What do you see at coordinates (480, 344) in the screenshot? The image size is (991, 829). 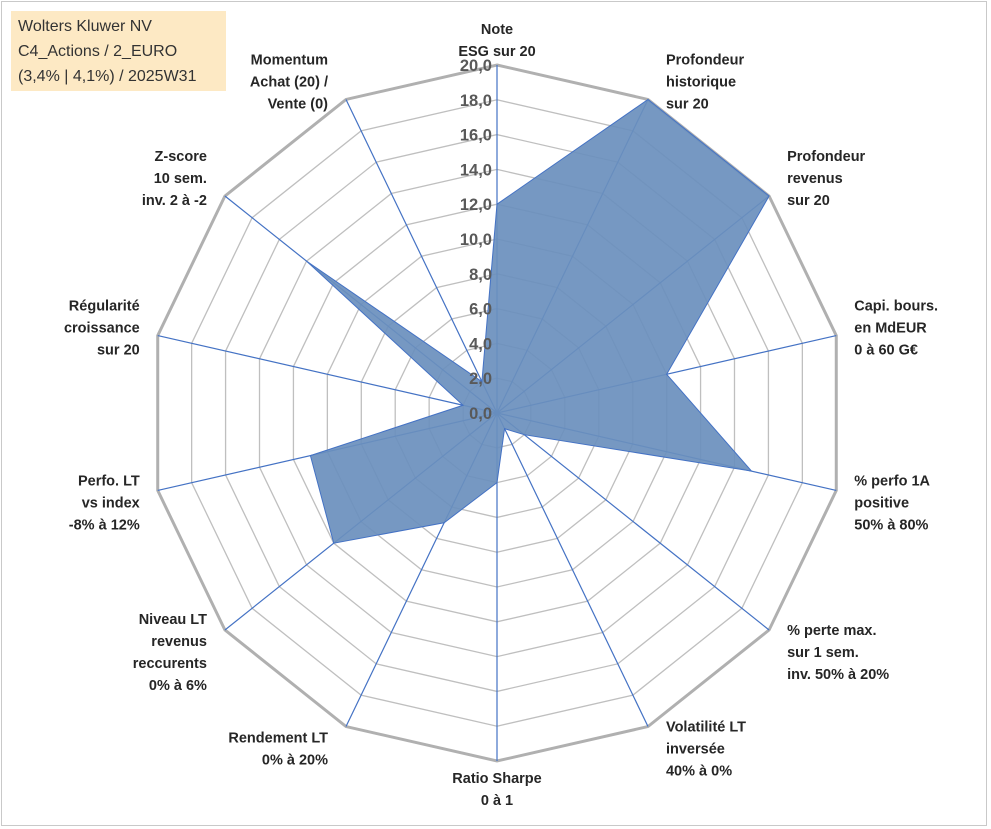 I see `tick-label: 4,0` at bounding box center [480, 344].